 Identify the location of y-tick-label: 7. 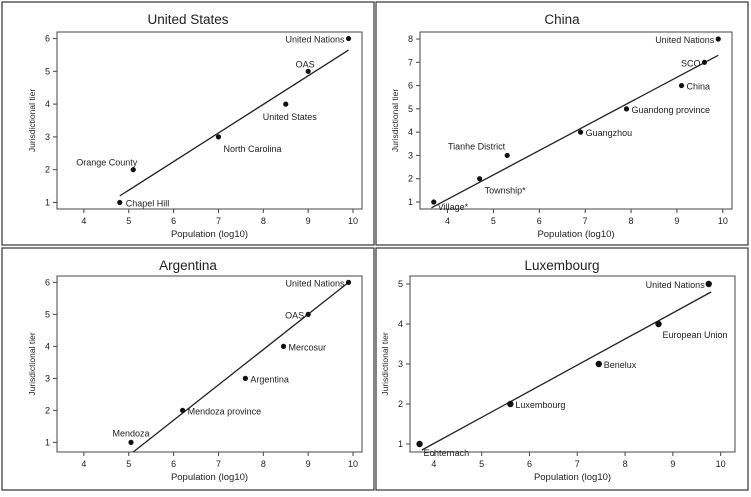
(410, 62).